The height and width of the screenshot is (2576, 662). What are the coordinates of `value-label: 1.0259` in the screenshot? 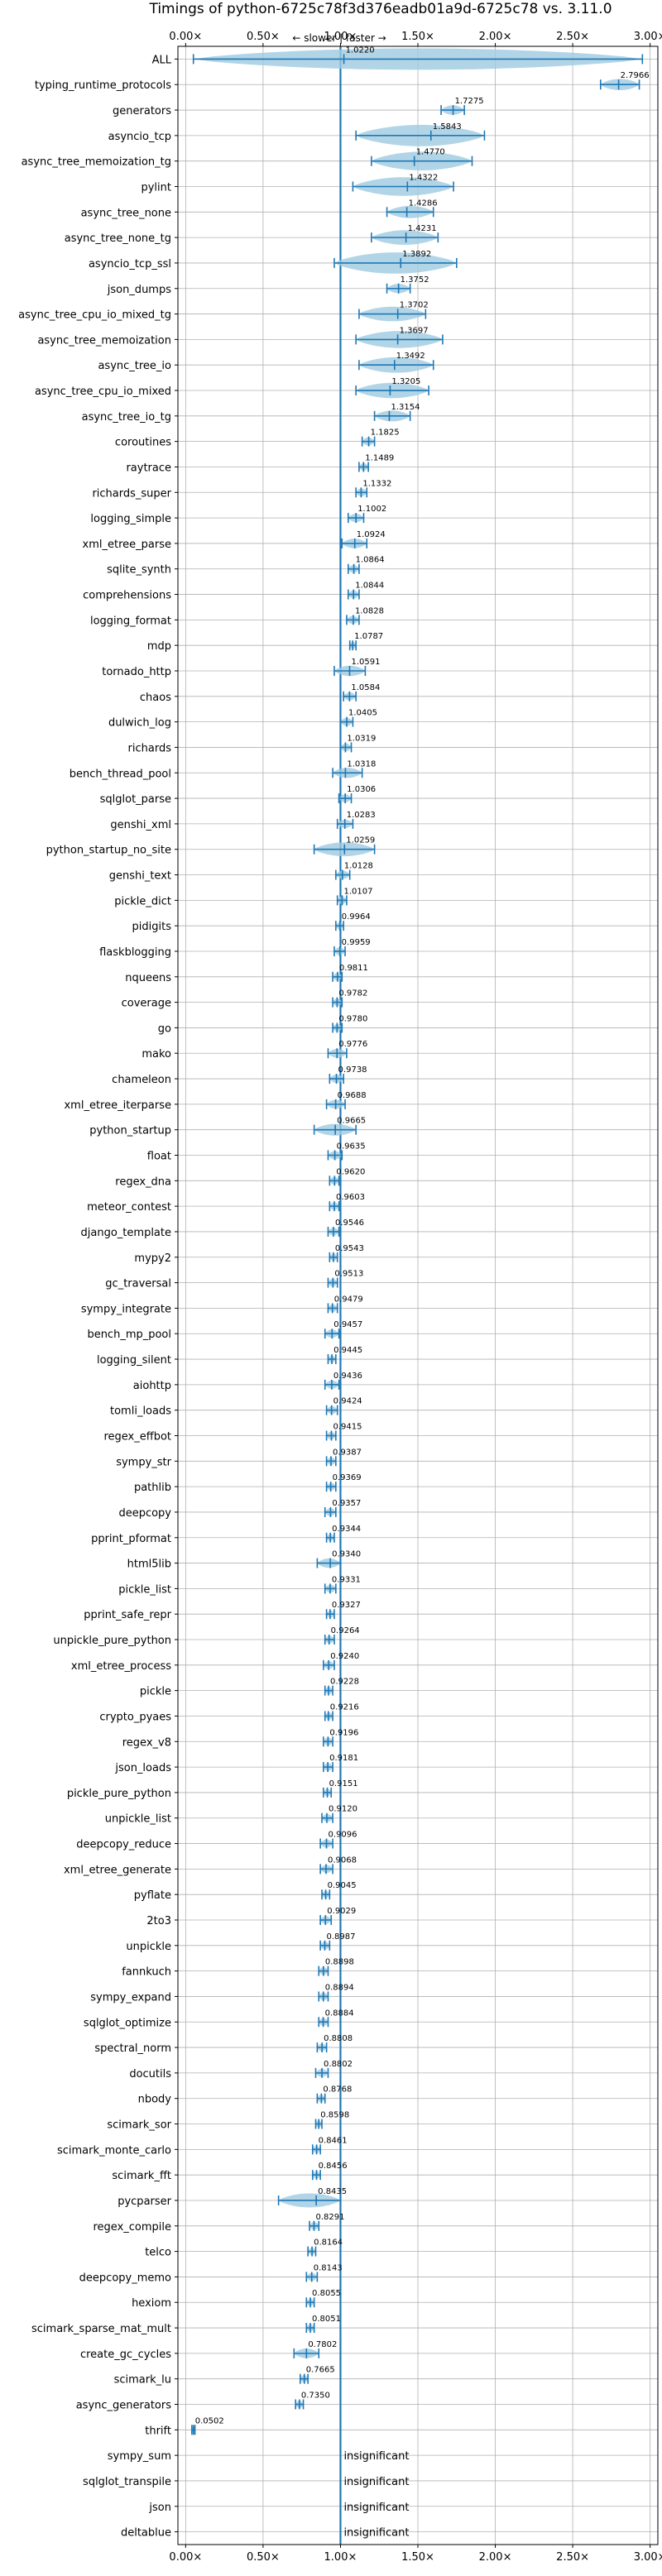 It's located at (360, 840).